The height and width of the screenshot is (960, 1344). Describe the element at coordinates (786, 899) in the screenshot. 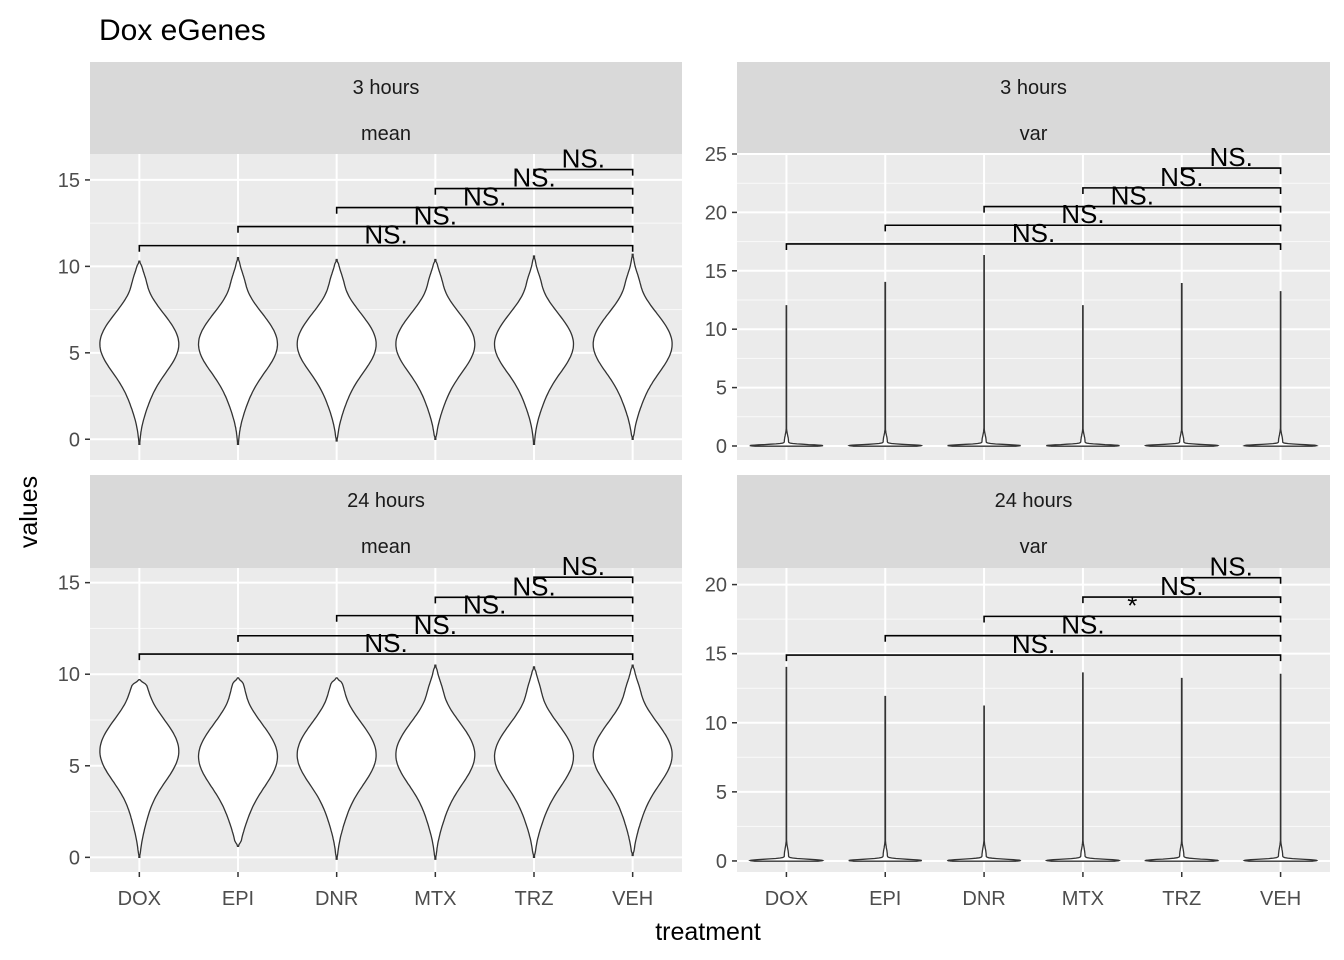

I see `x-tick-label: DOX` at that location.